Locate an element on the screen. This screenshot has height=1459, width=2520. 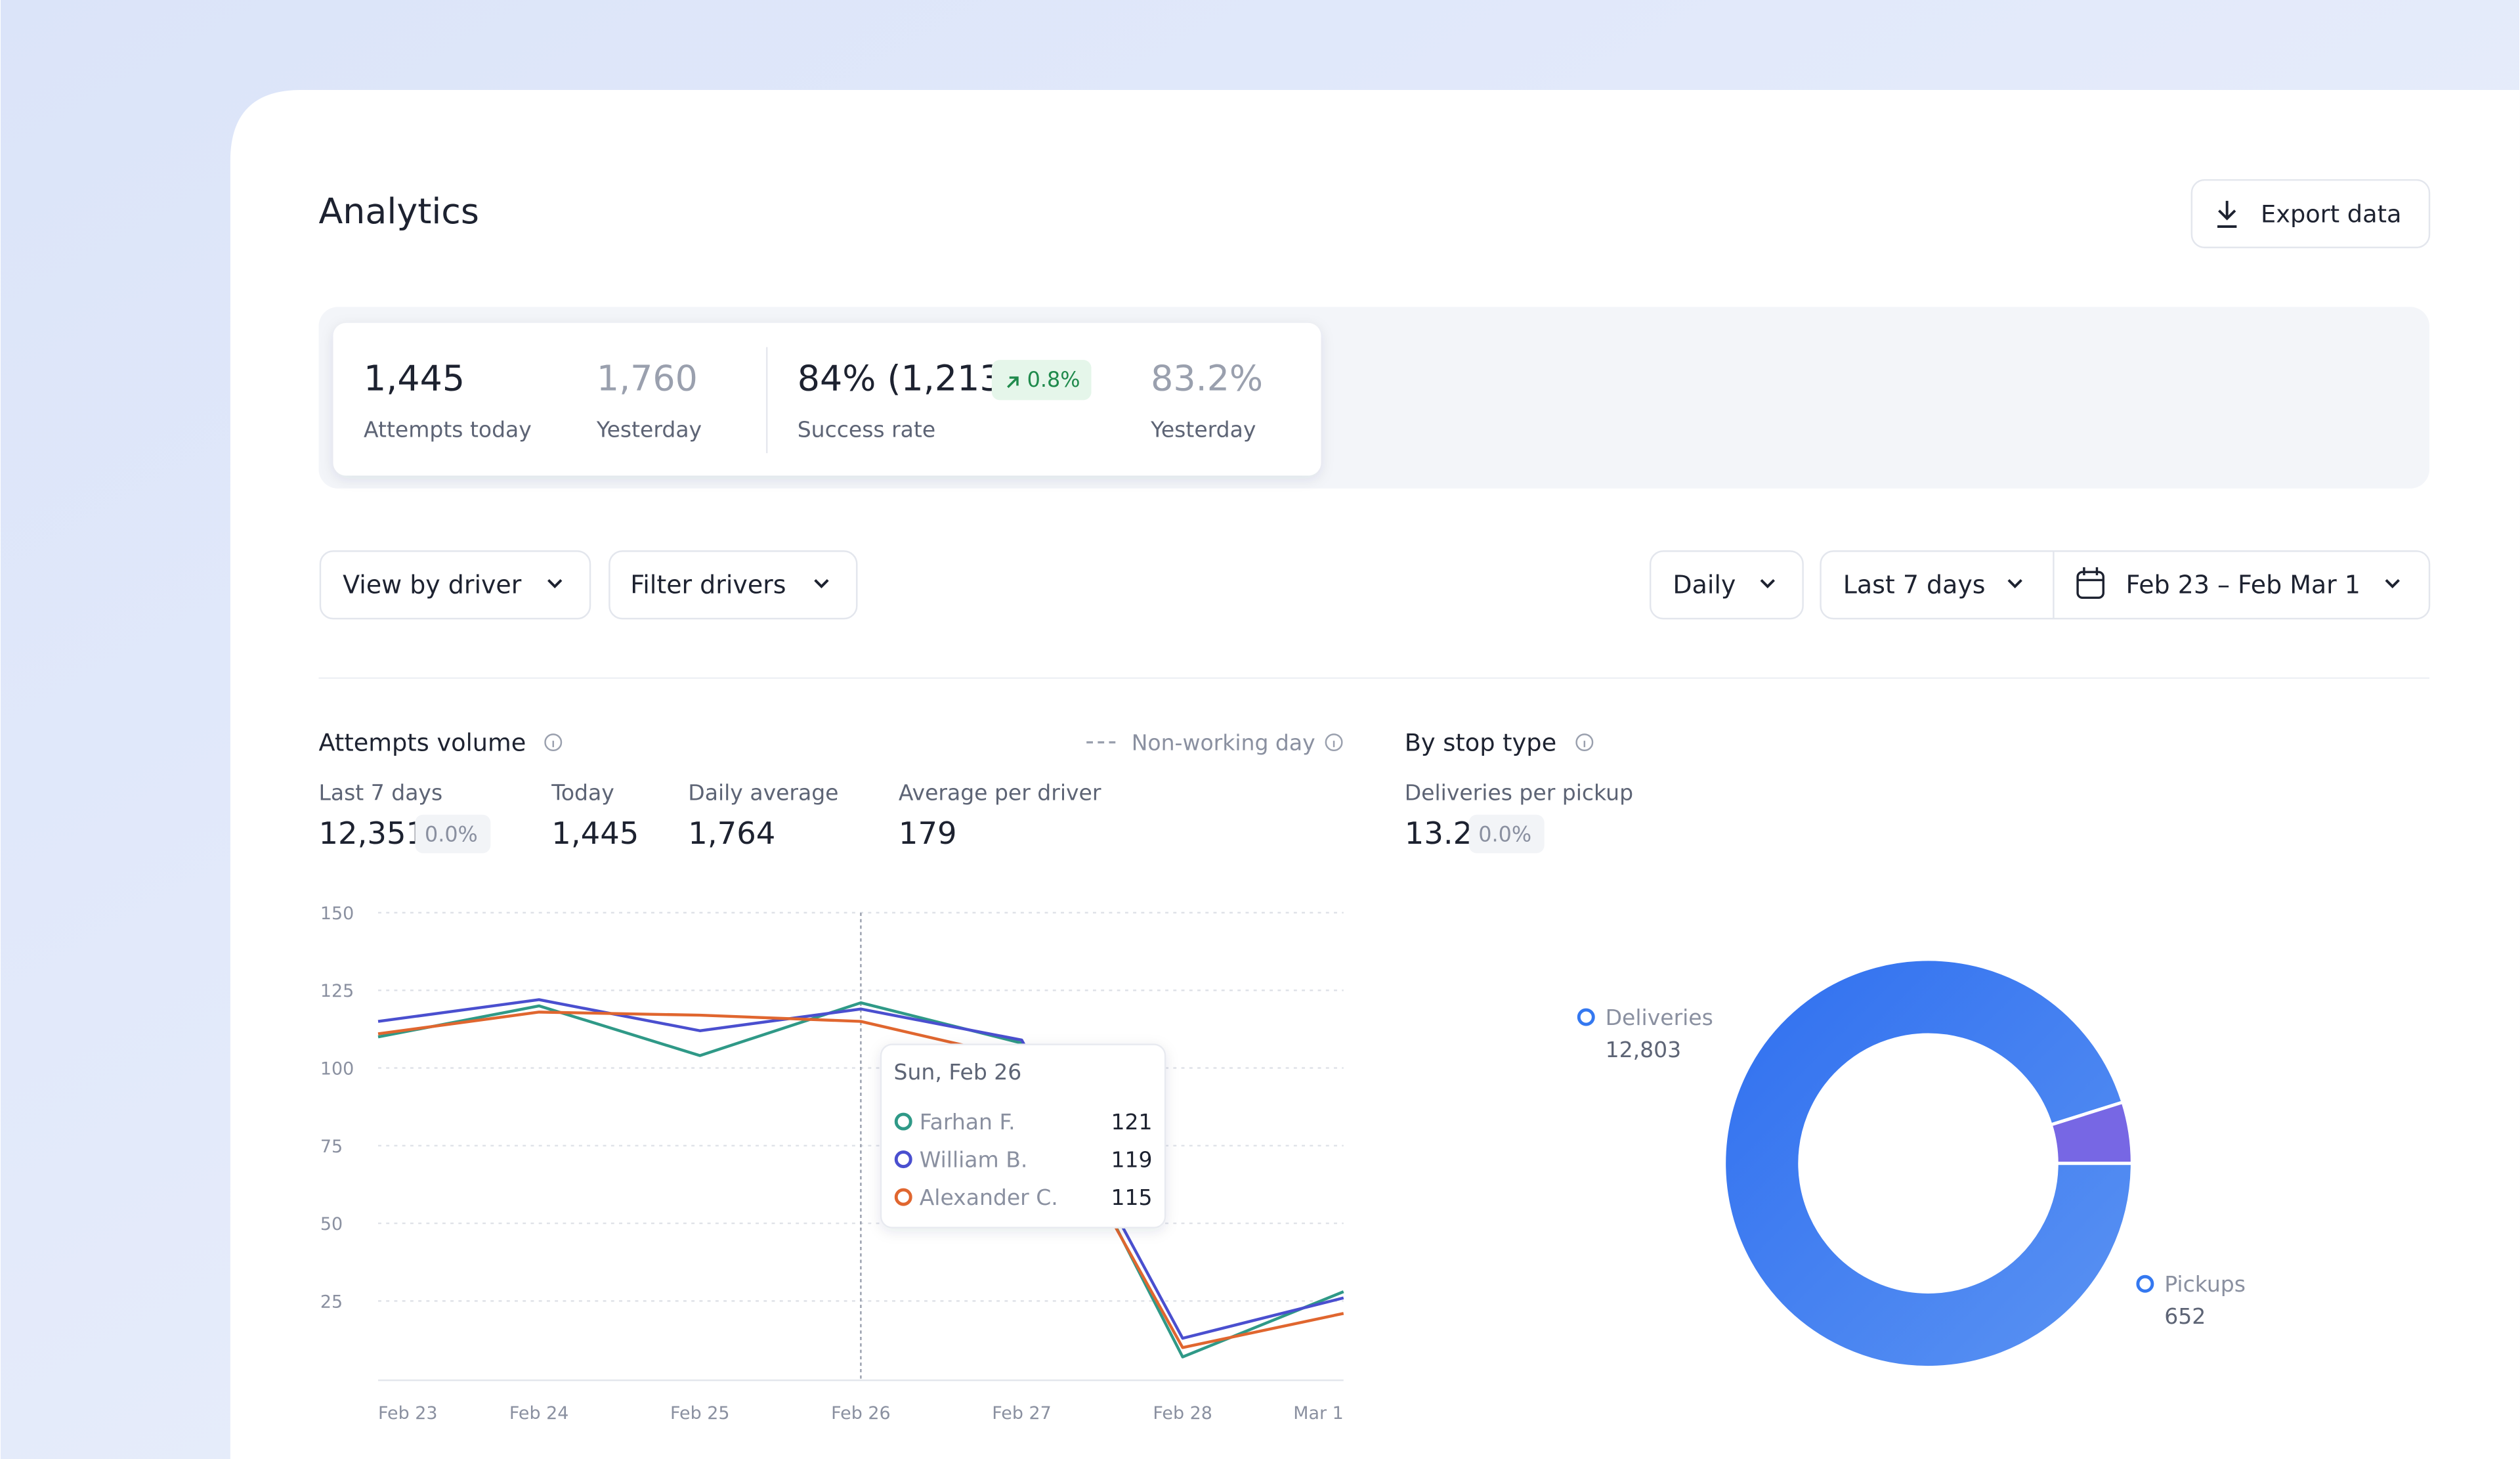
metric-value: 179 is located at coordinates (928, 833).